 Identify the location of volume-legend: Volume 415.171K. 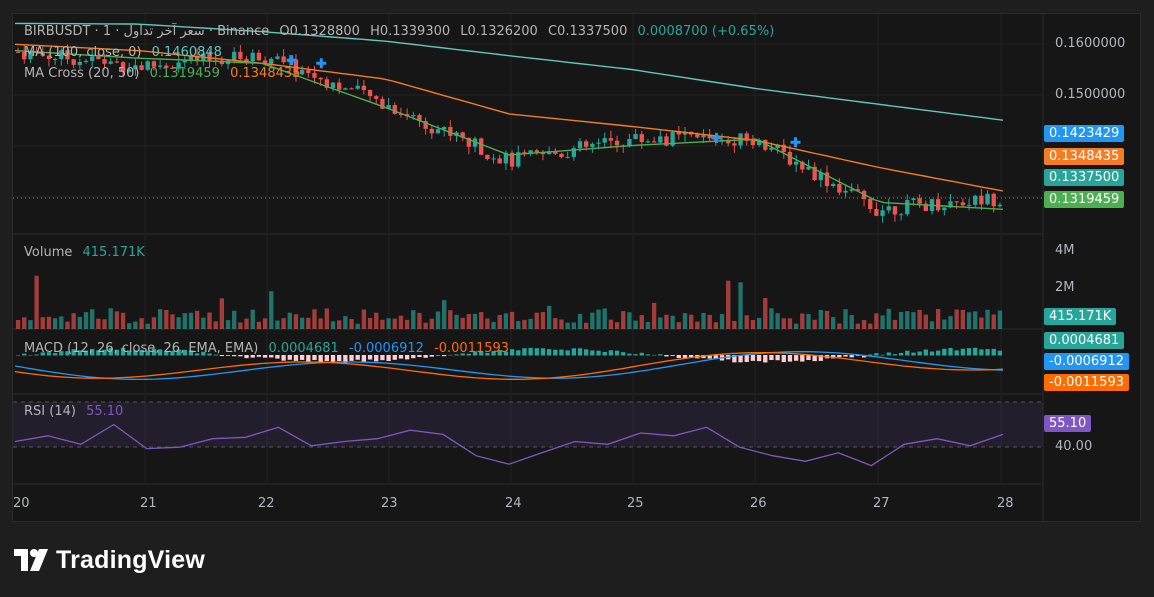
(84, 252).